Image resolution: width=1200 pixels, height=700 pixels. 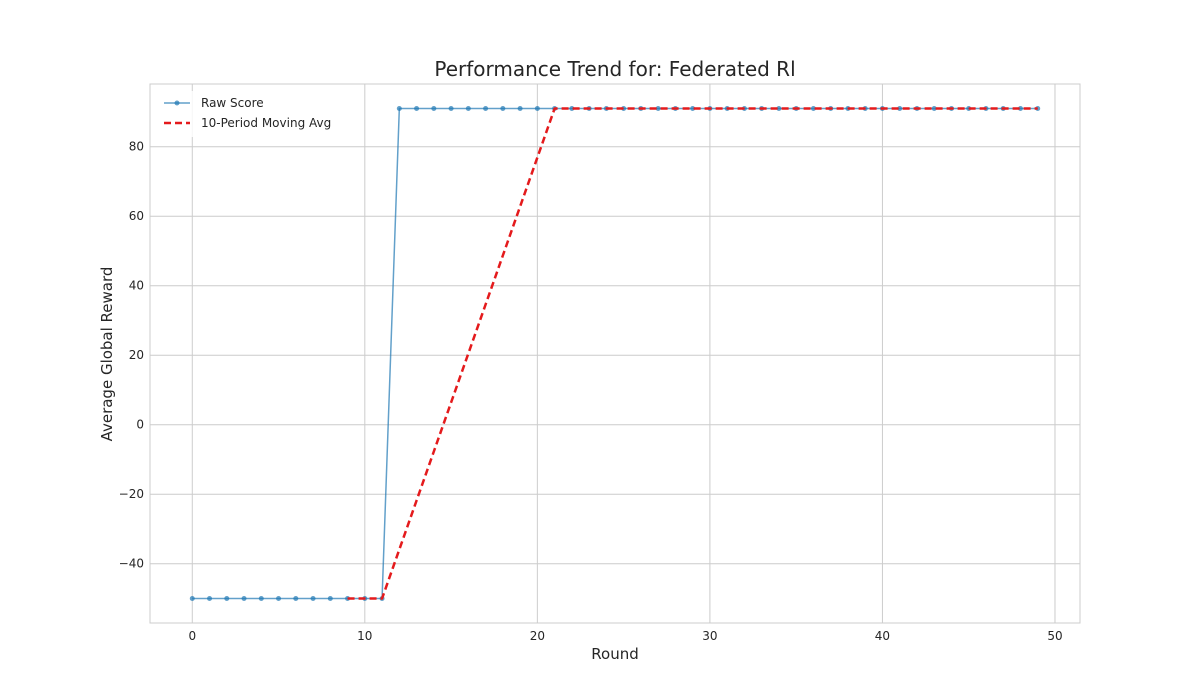 What do you see at coordinates (131, 494) in the screenshot?
I see `y-tick-label: −20` at bounding box center [131, 494].